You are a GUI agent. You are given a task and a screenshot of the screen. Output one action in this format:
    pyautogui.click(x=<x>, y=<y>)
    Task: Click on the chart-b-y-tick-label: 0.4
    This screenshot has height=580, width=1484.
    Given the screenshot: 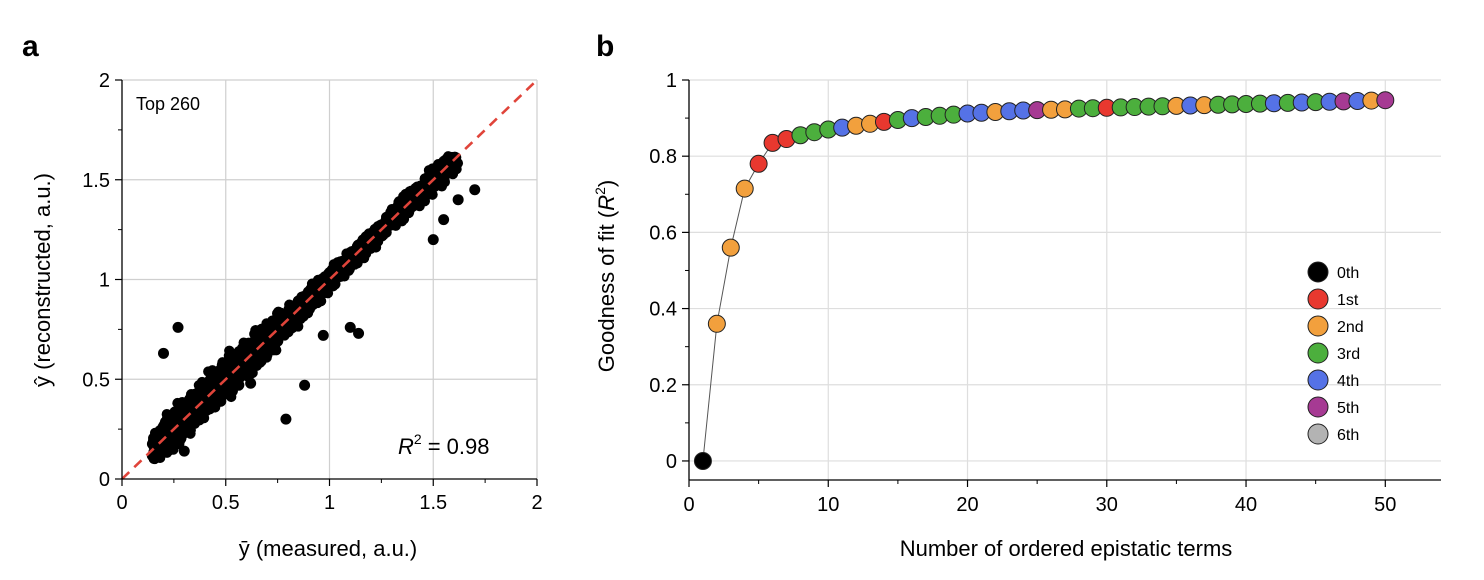 What is the action you would take?
    pyautogui.click(x=663, y=310)
    